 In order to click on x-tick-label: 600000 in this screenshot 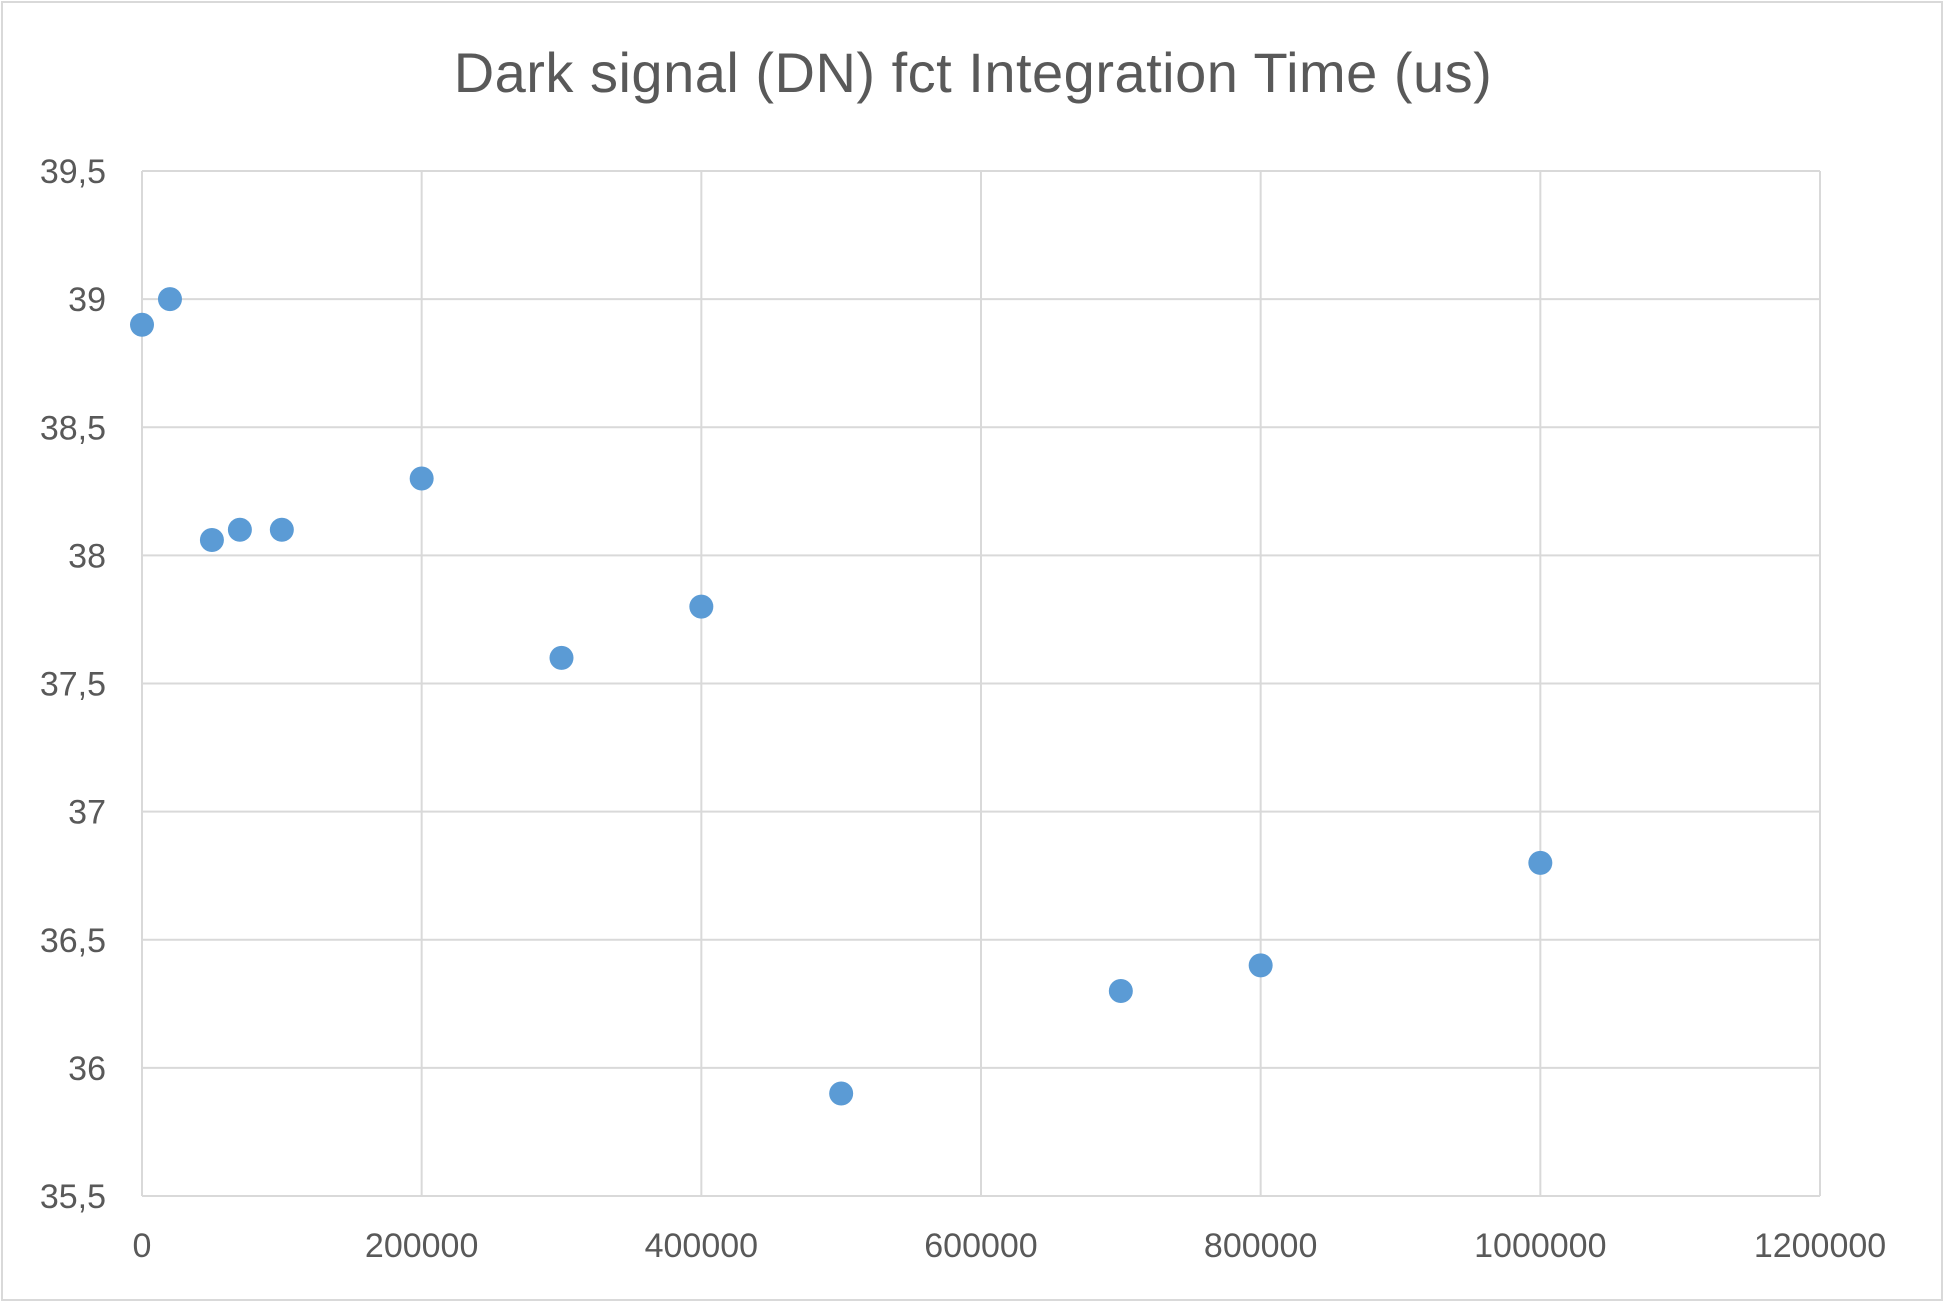, I will do `click(980, 1246)`.